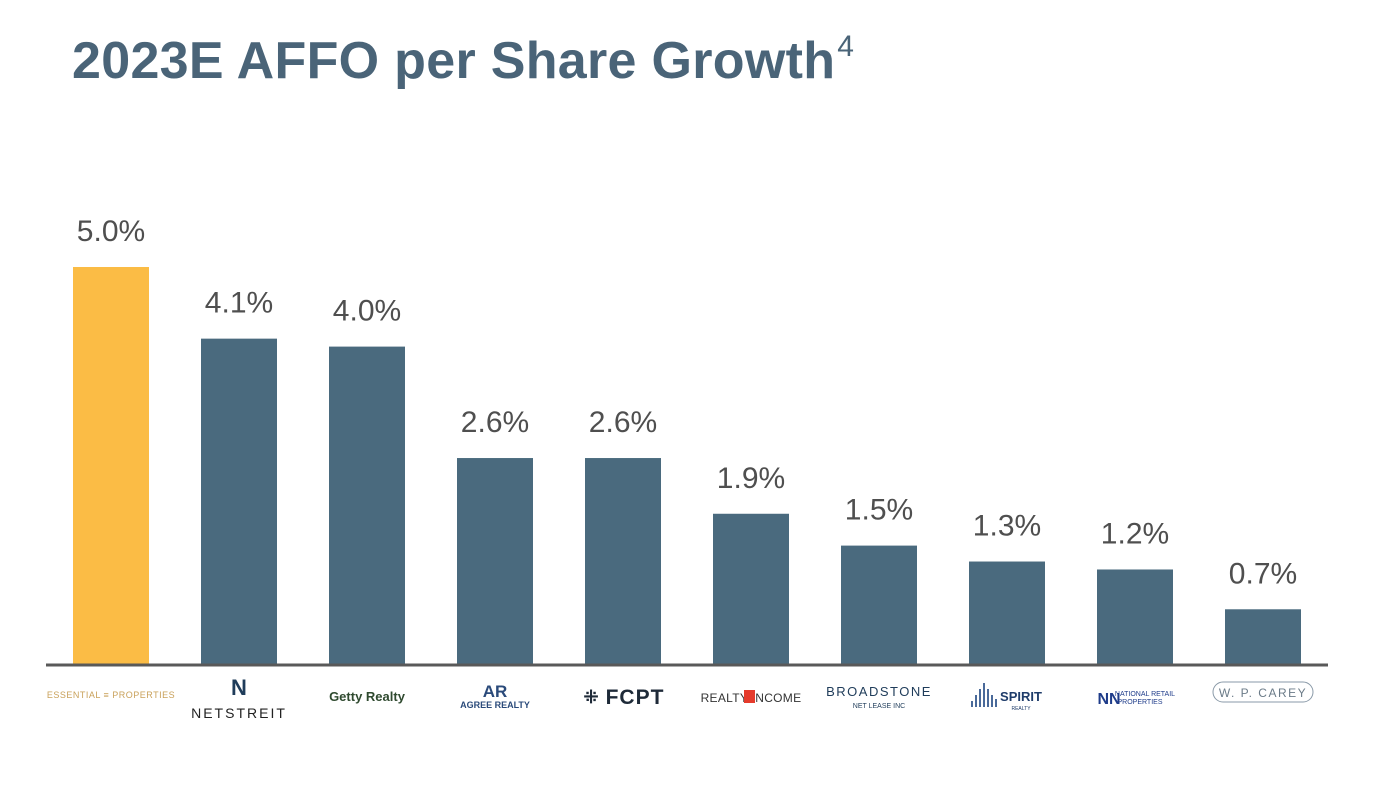  I want to click on value-label-9: 1.2%, so click(1135, 533).